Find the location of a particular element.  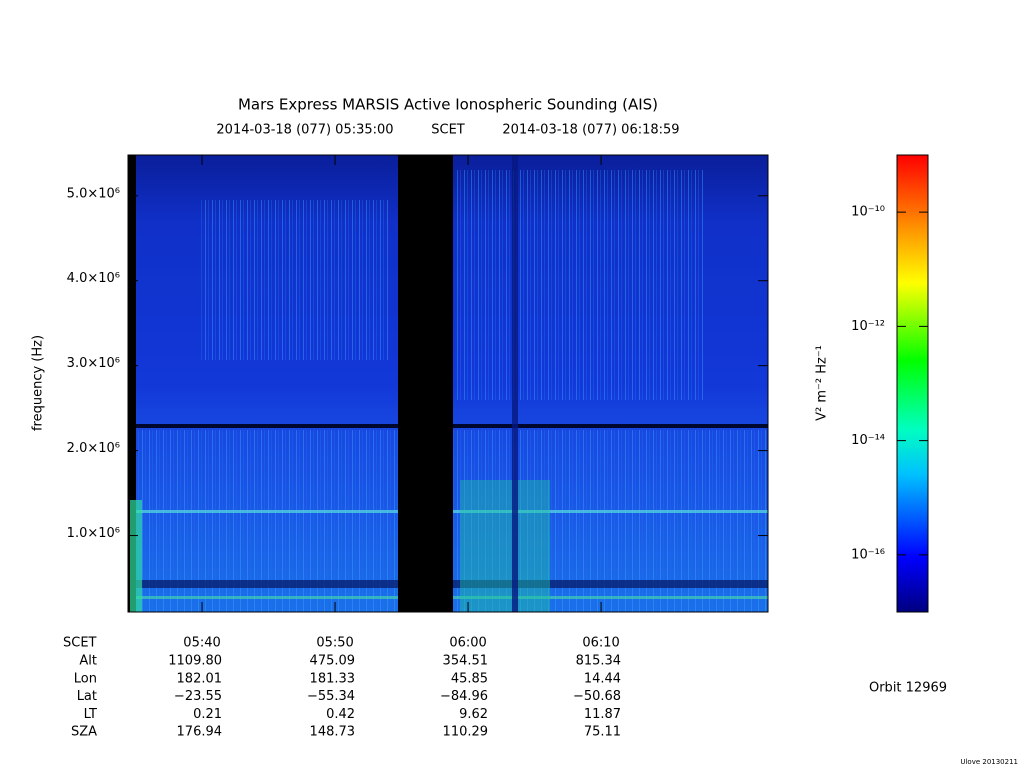

ephemeris-value: 0.21 is located at coordinates (207, 714).